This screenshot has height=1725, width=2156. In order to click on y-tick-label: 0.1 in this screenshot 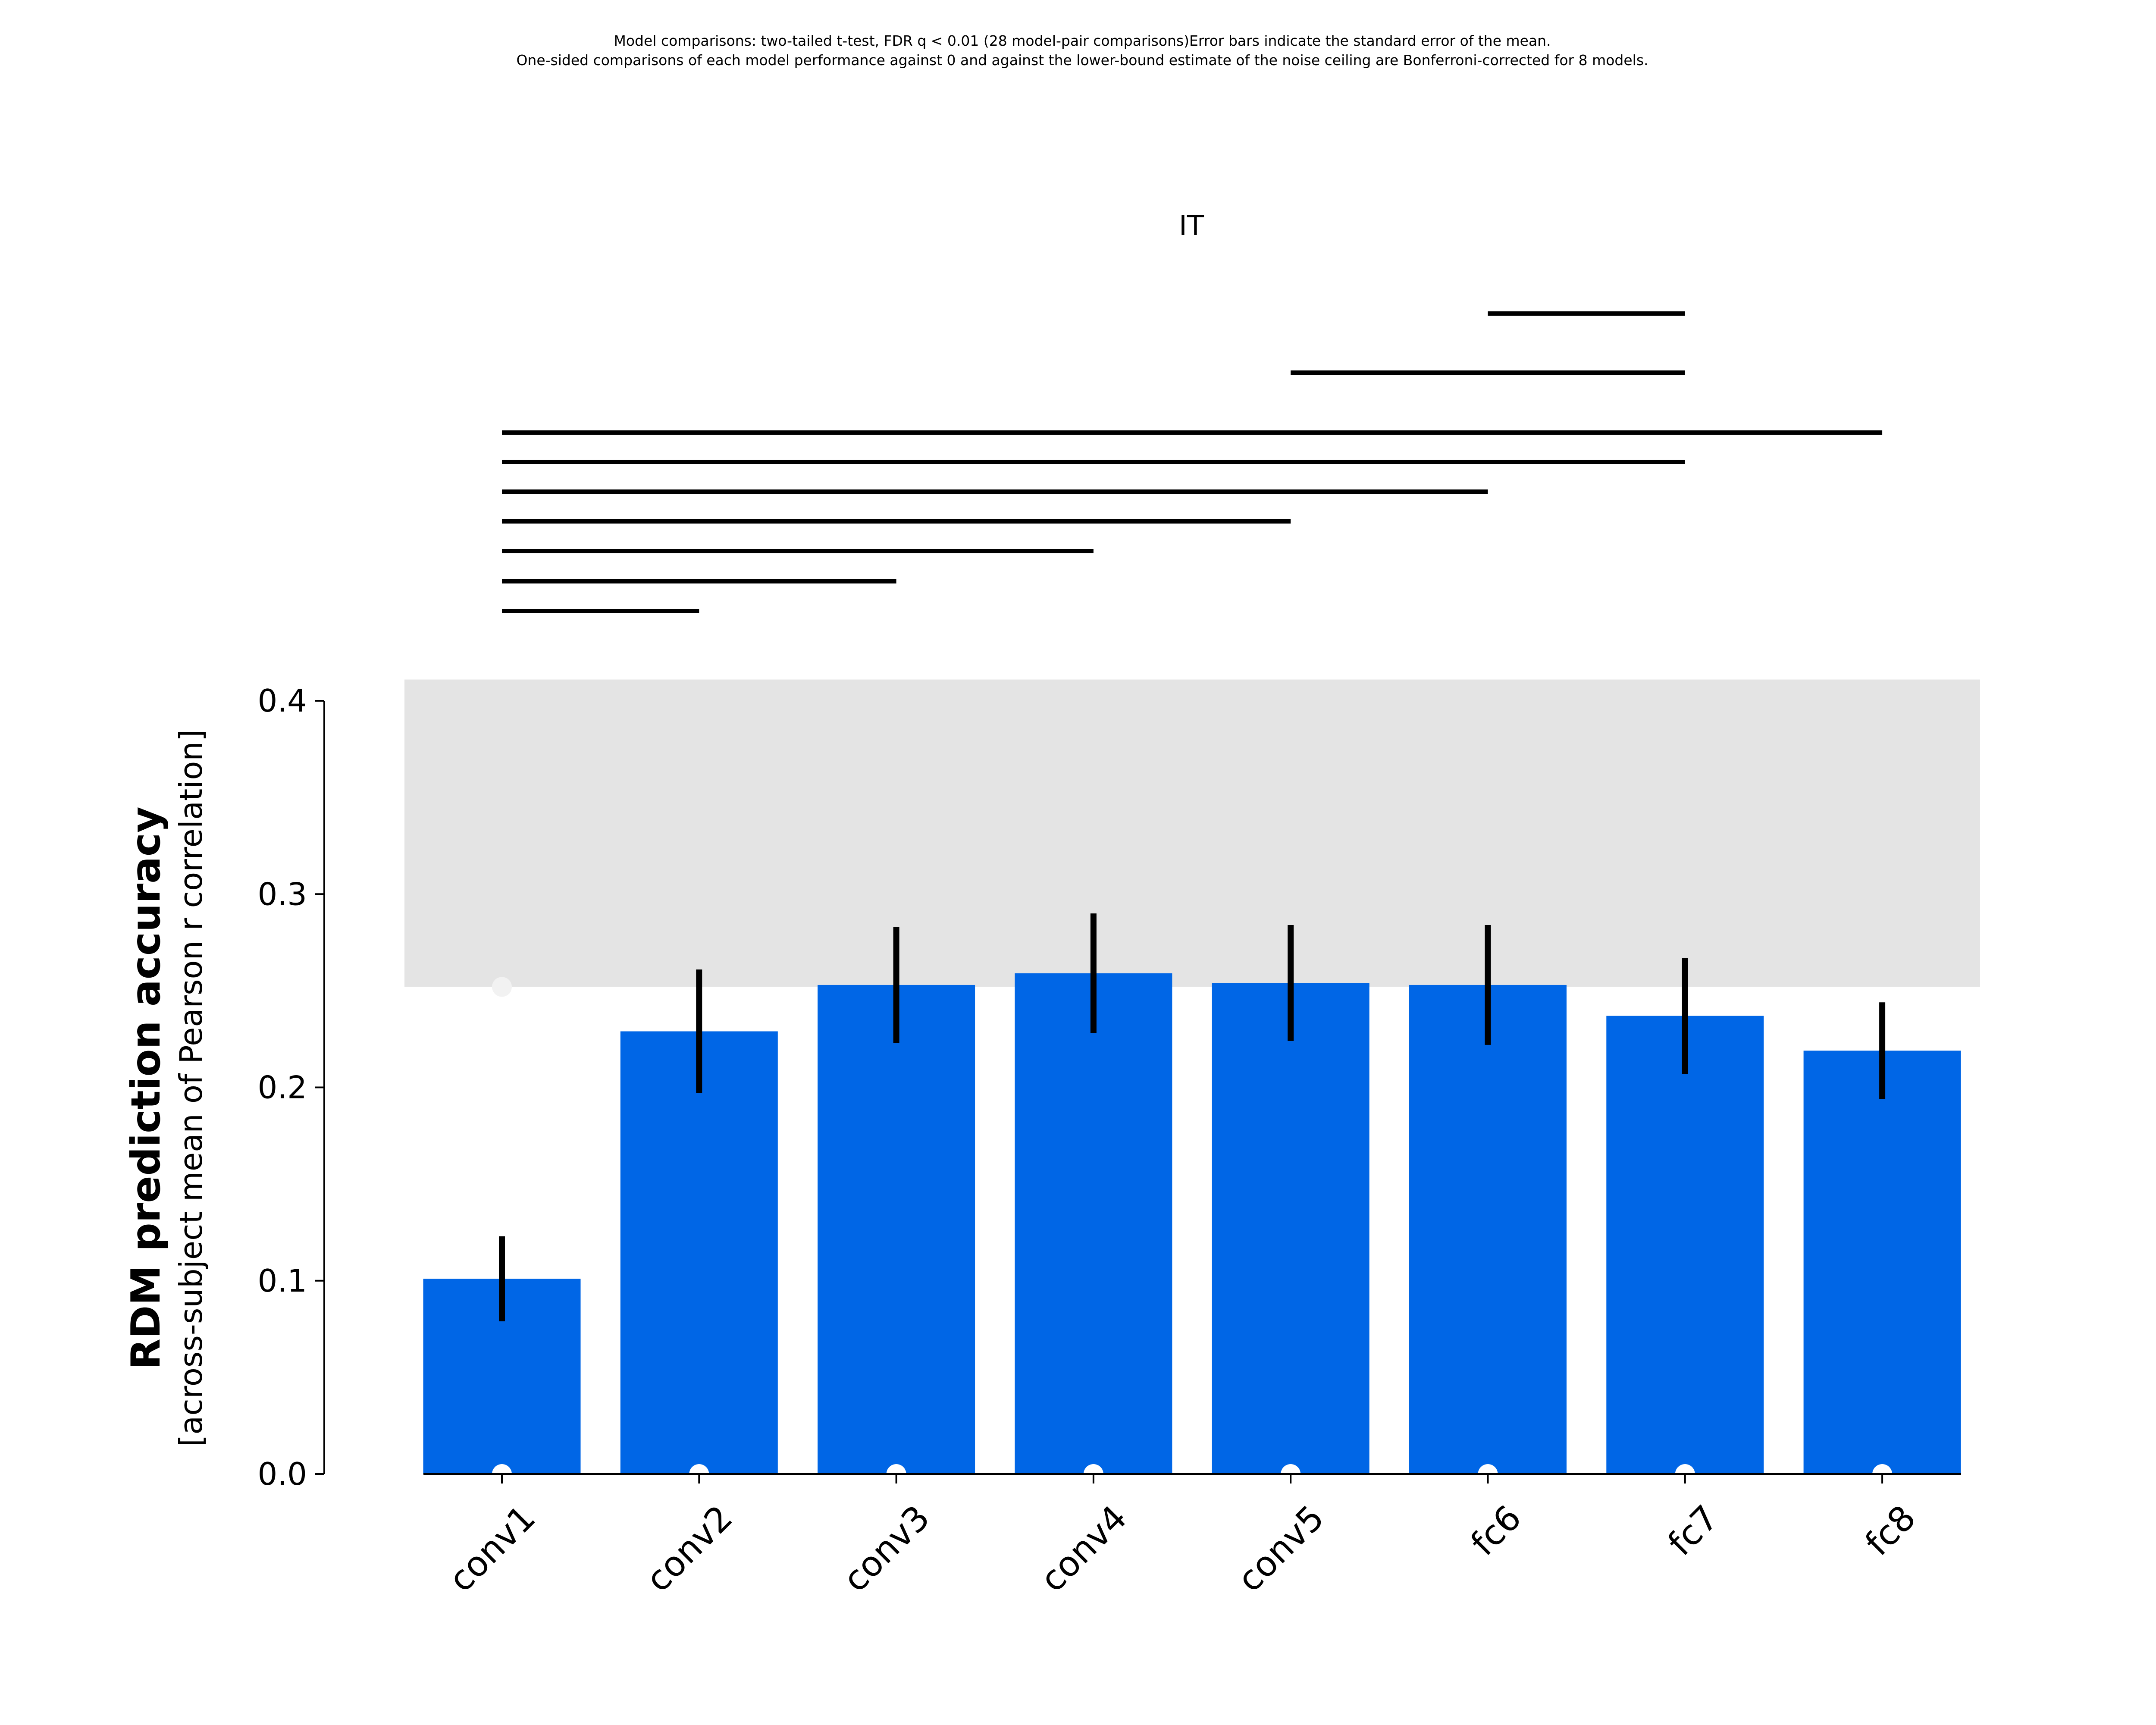, I will do `click(282, 1281)`.